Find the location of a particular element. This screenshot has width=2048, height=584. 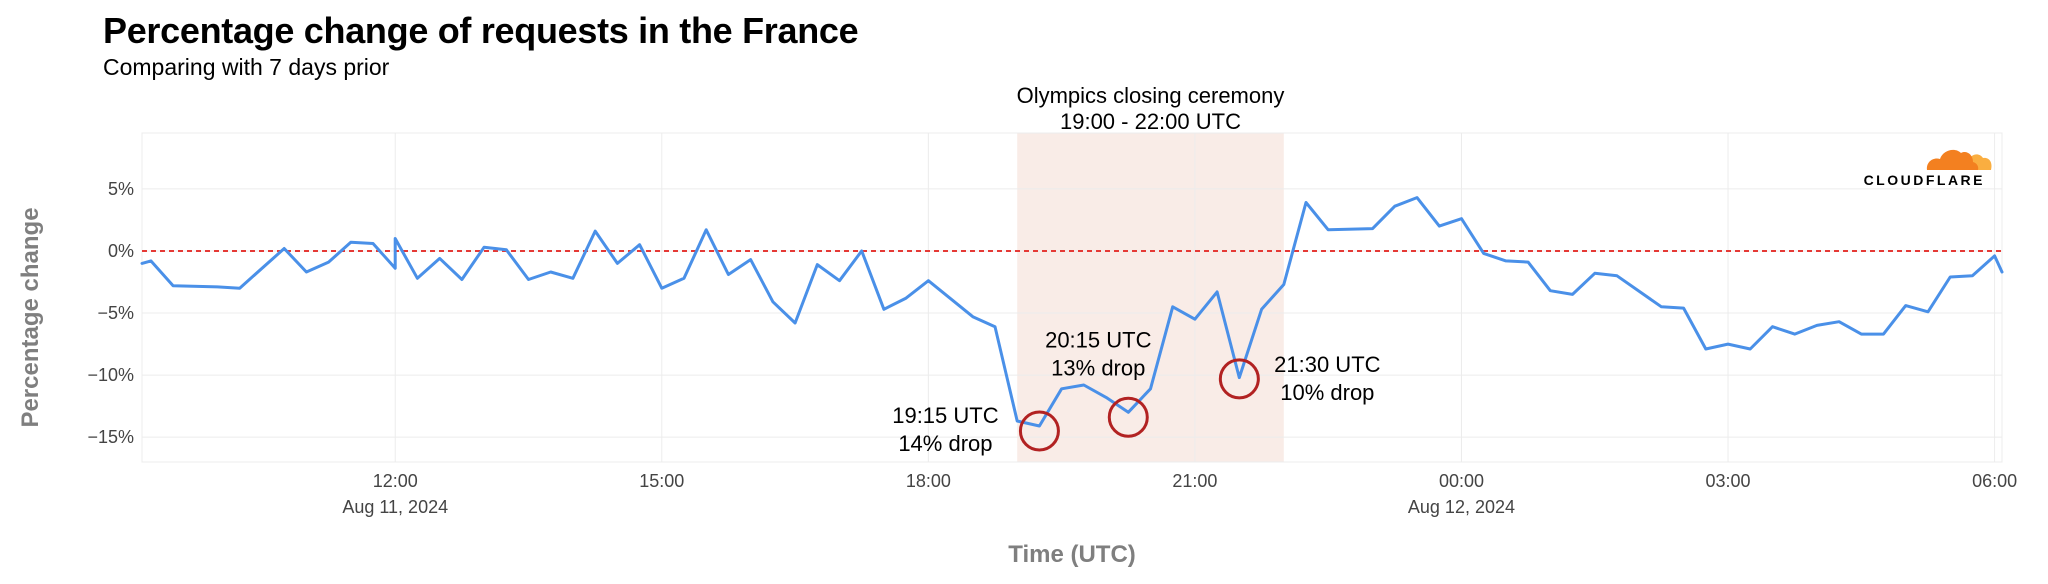

x-axis-title: Time (UTC) is located at coordinates (1072, 554).